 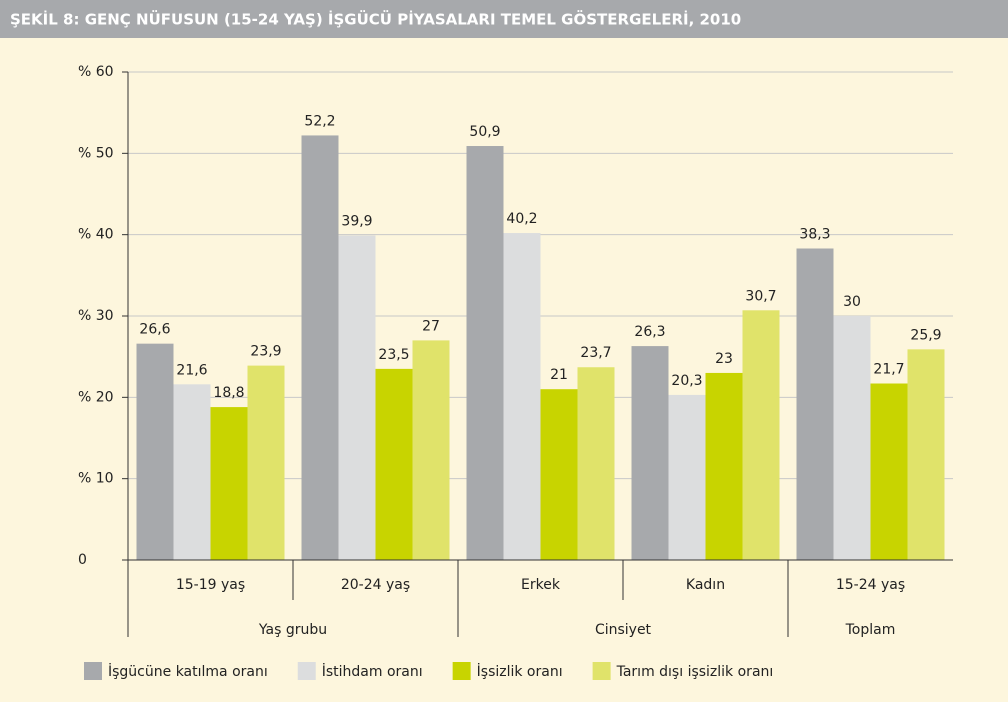 I want to click on x-tick-label: 20-24 yaş, so click(x=375, y=585).